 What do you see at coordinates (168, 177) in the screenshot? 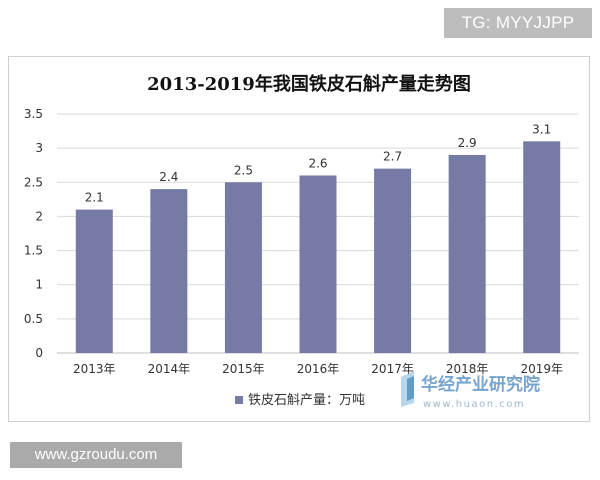
I see `data-label: 2.4` at bounding box center [168, 177].